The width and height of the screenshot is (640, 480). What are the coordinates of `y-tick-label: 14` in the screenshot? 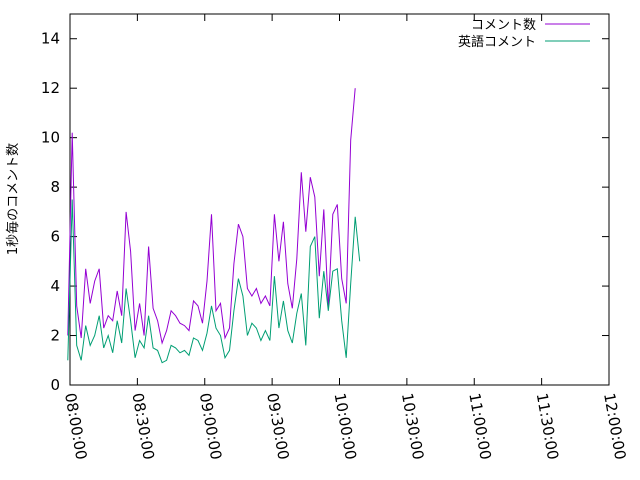 It's located at (50, 39).